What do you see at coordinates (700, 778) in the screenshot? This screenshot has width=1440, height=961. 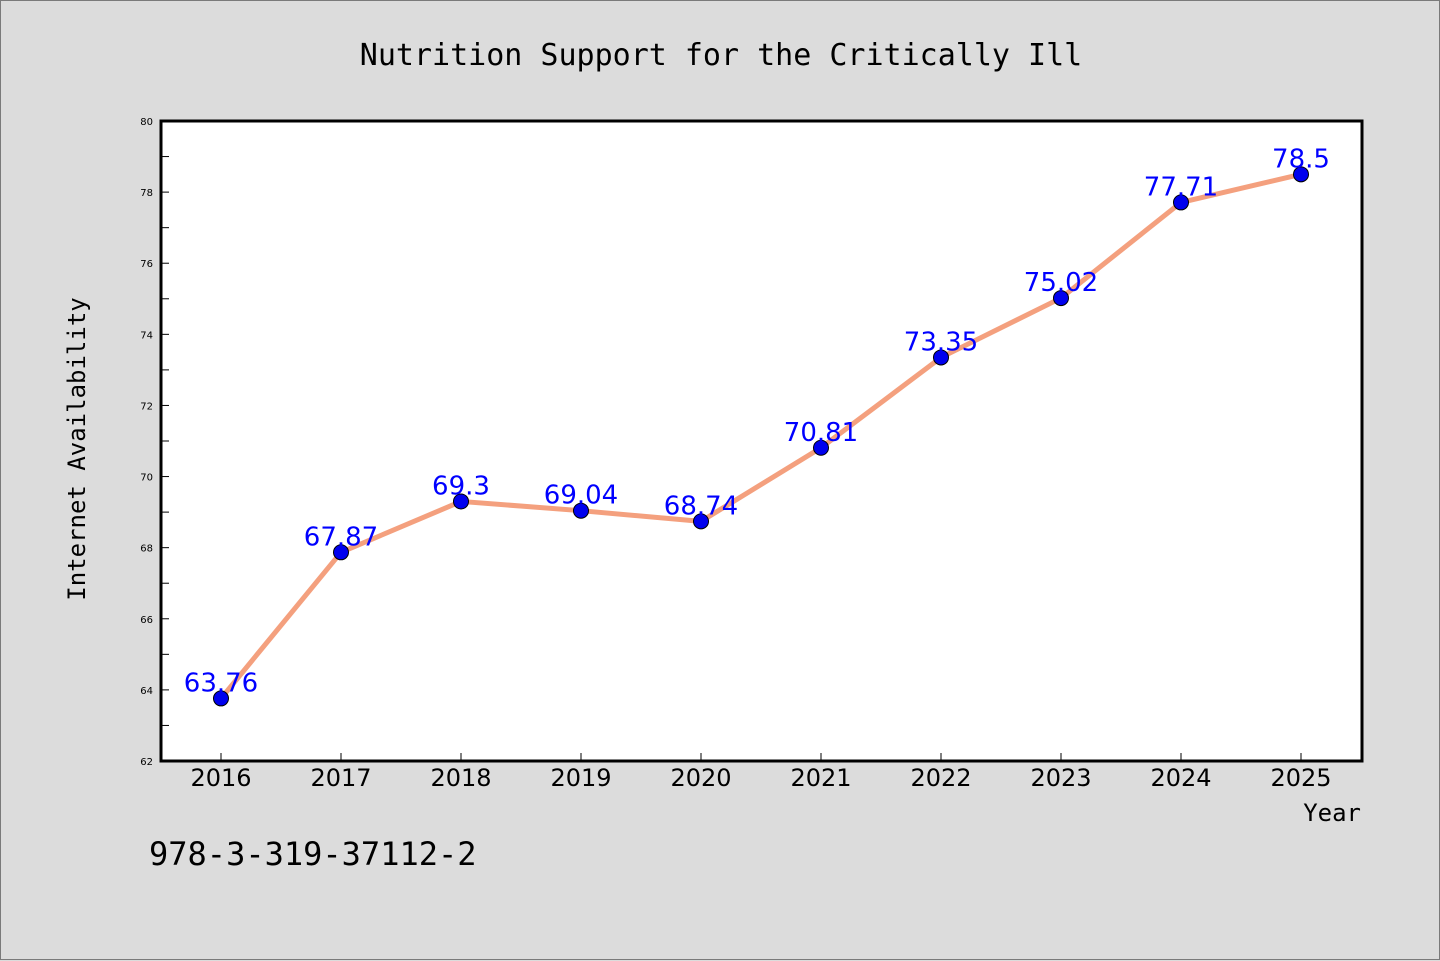 I see `x-tick-label: 2020` at bounding box center [700, 778].